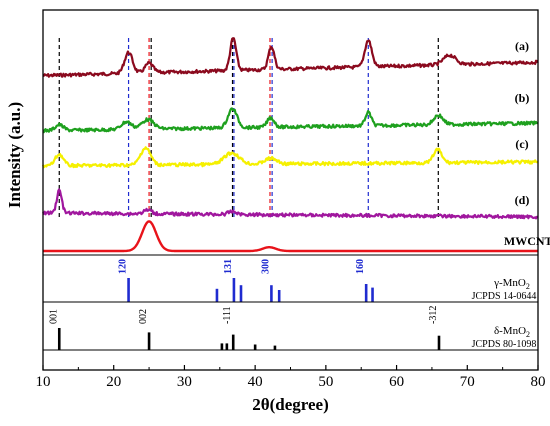 This screenshot has width=550, height=426. Describe the element at coordinates (521, 144) in the screenshot. I see `trace-label: (c)` at that location.